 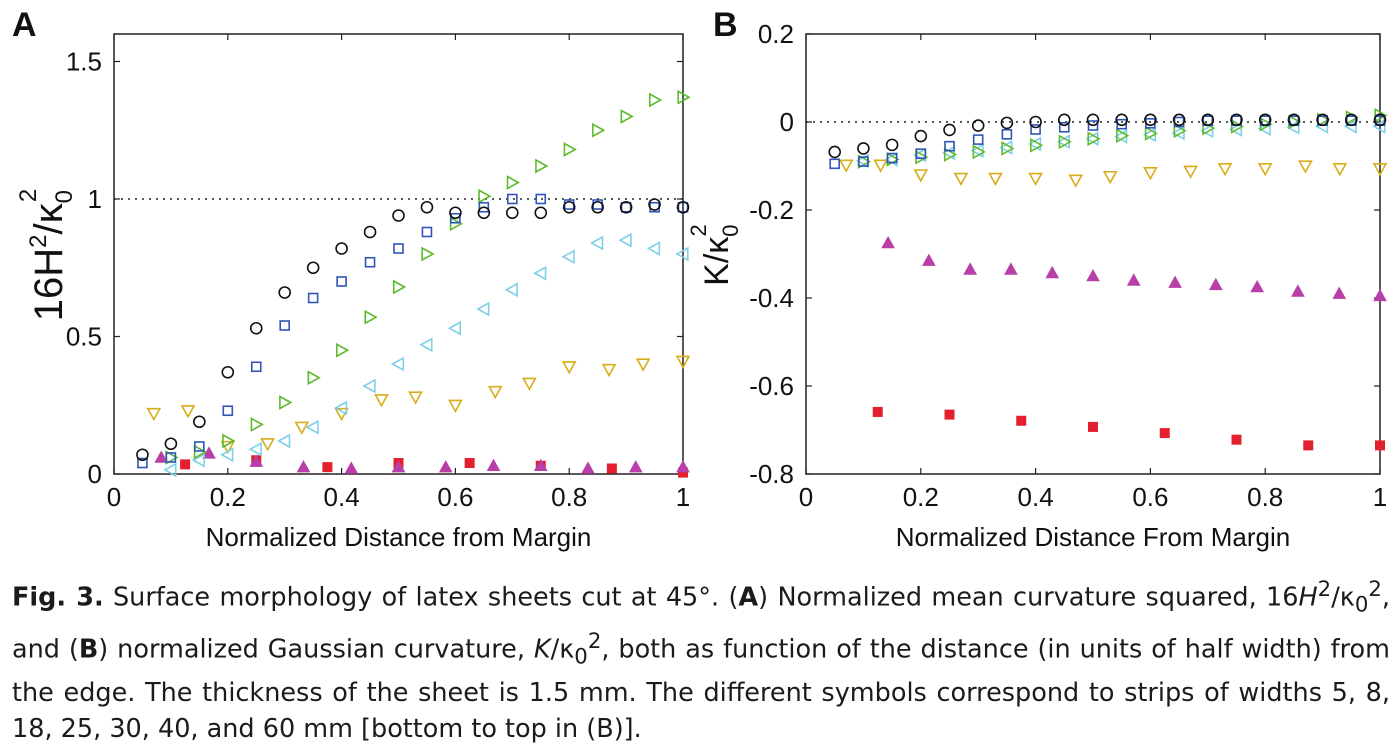 I want to click on caption-text-5: ) normalized Gaussian curvature,, so click(x=316, y=649).